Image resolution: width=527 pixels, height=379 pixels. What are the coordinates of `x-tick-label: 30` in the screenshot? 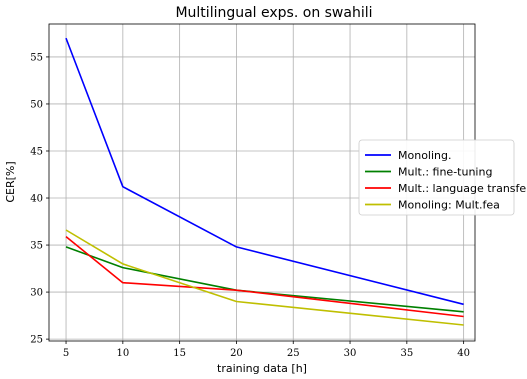 It's located at (350, 353).